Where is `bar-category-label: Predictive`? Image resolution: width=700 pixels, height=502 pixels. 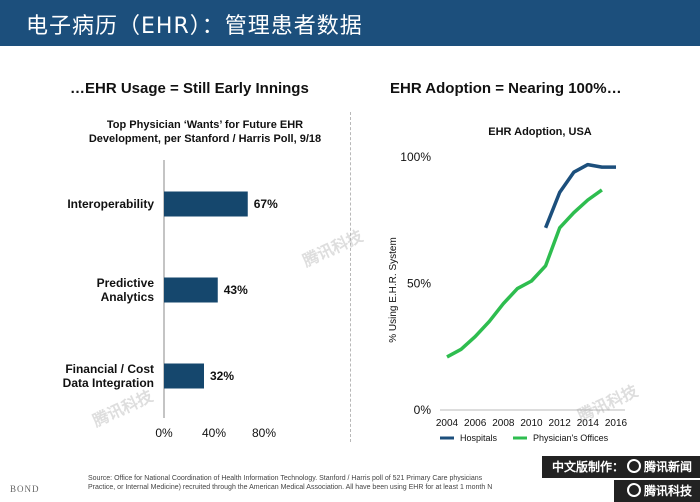
bar-category-label: Predictive is located at coordinates (126, 283).